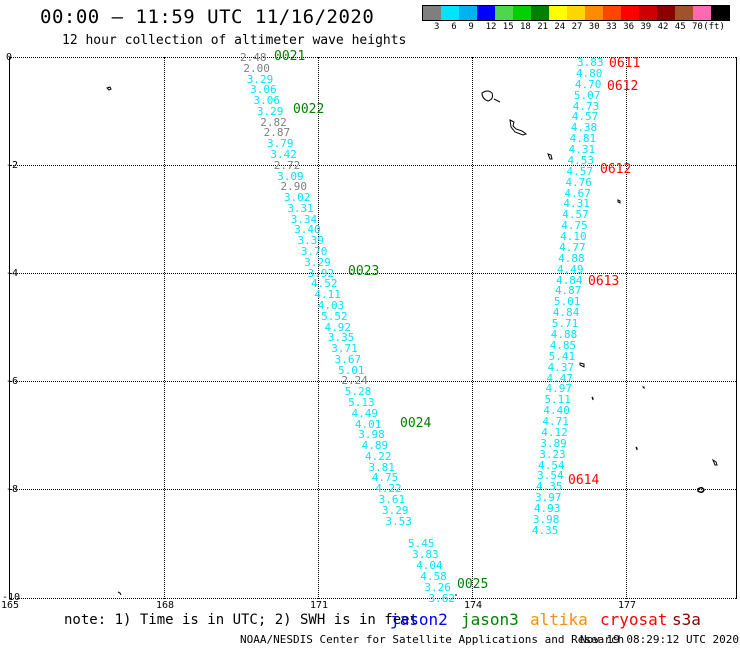  What do you see at coordinates (578, 182) in the screenshot?
I see `swh-value: 4.76` at bounding box center [578, 182].